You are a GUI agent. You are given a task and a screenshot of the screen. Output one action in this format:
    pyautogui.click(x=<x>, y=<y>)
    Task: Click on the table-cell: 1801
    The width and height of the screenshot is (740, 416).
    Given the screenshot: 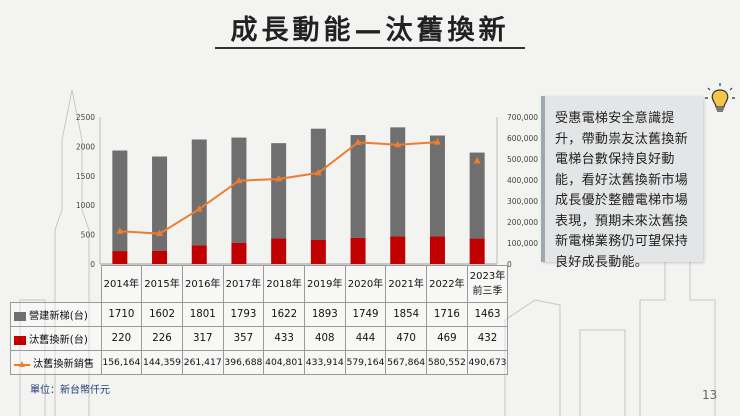 What is the action you would take?
    pyautogui.click(x=202, y=314)
    